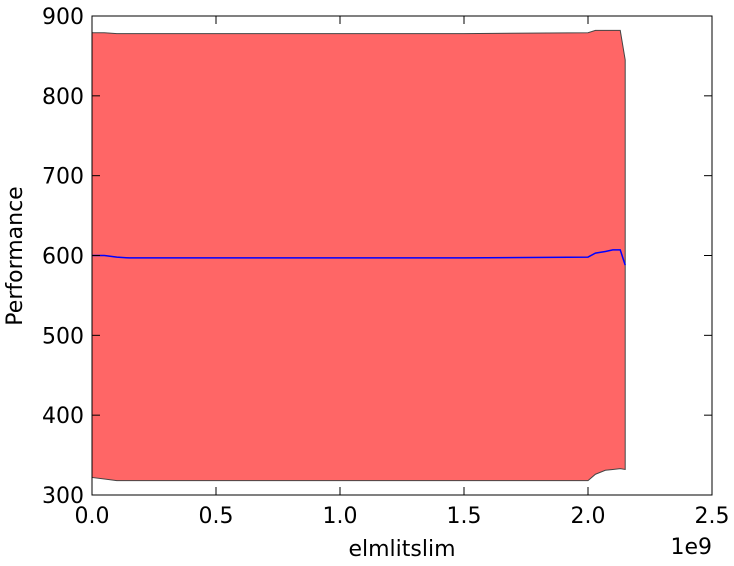  I want to click on y-tick-label: 400, so click(63, 416).